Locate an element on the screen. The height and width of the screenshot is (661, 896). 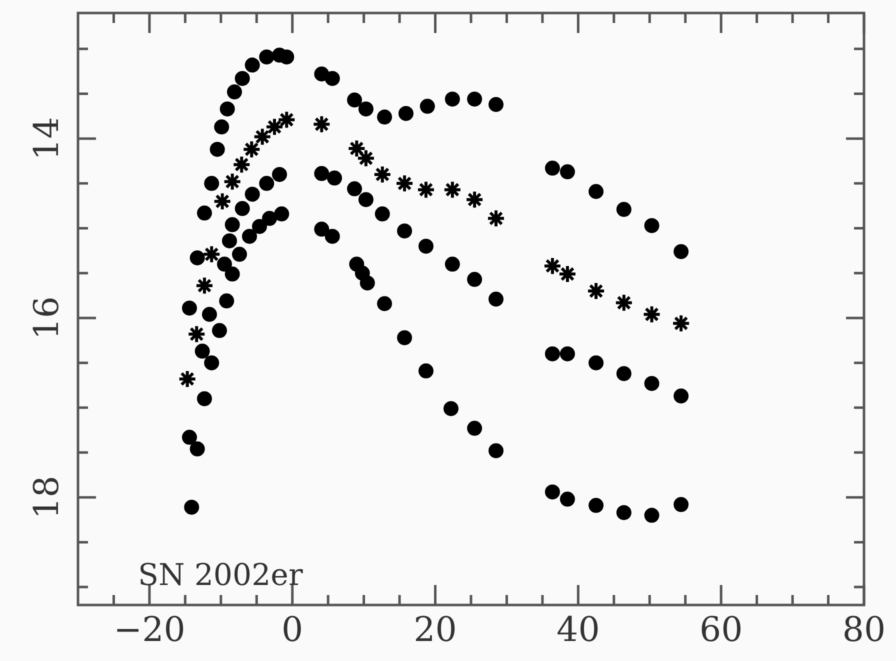
y-tick-label: 16 is located at coordinates (46, 318).